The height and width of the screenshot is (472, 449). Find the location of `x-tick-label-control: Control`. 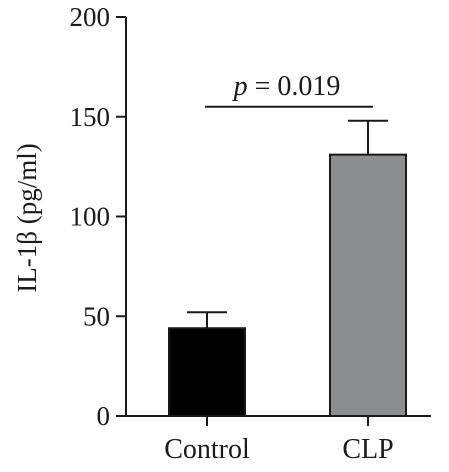

x-tick-label-control: Control is located at coordinates (207, 449).